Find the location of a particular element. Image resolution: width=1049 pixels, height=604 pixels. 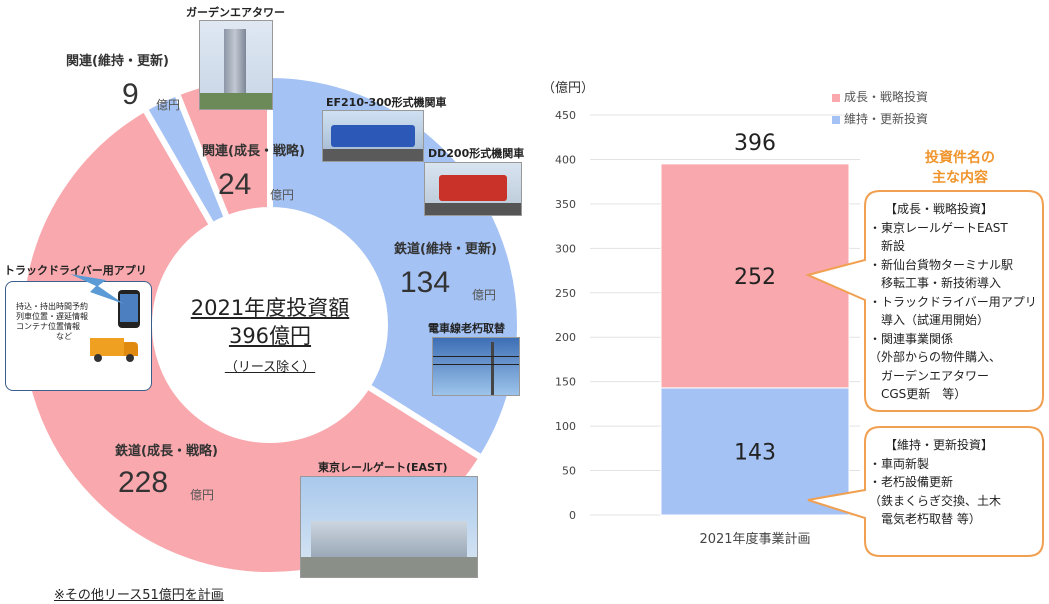

callout-growth-line: CGS更新 等） is located at coordinates (918, 394).